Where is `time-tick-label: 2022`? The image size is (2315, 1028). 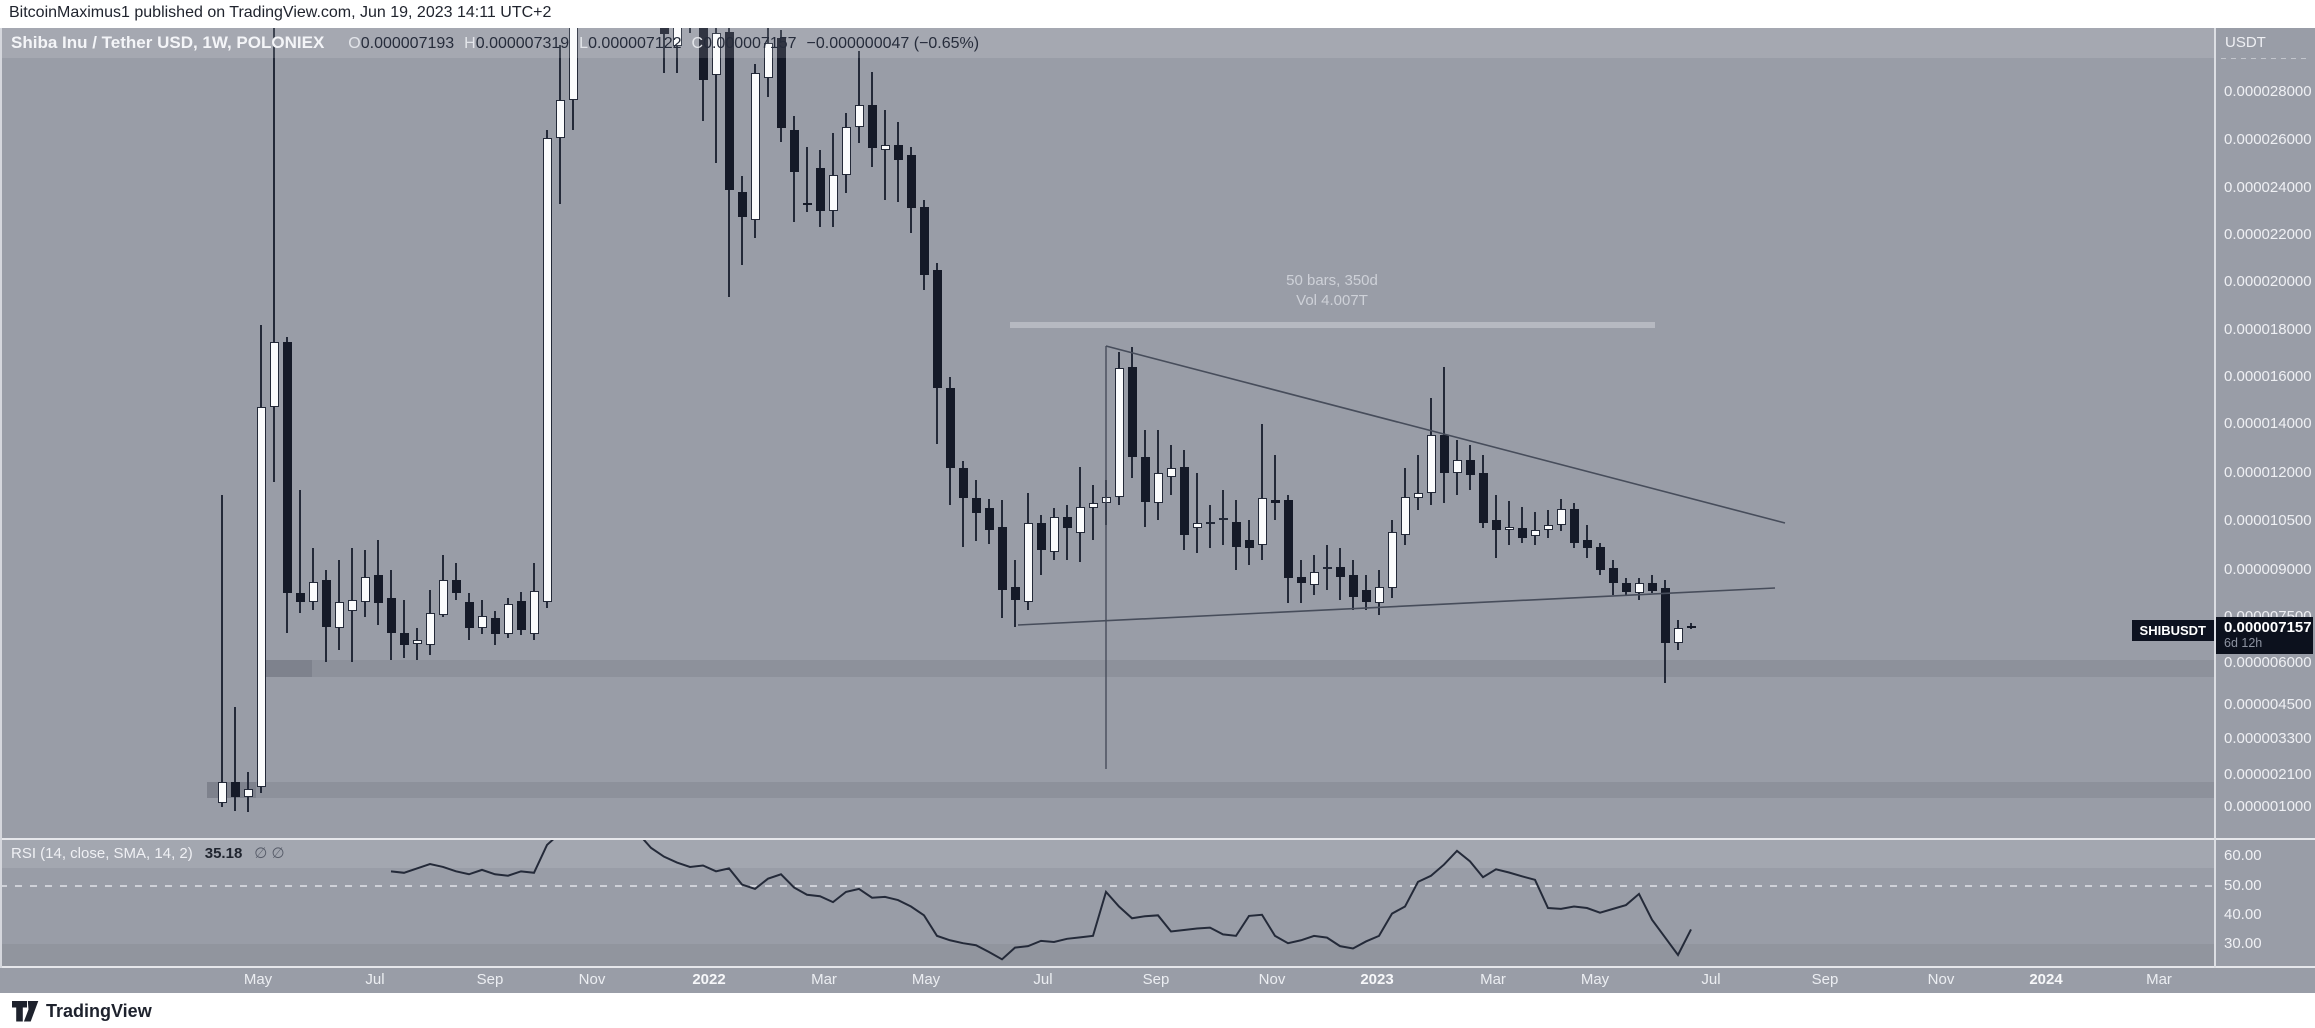 time-tick-label: 2022 is located at coordinates (709, 979).